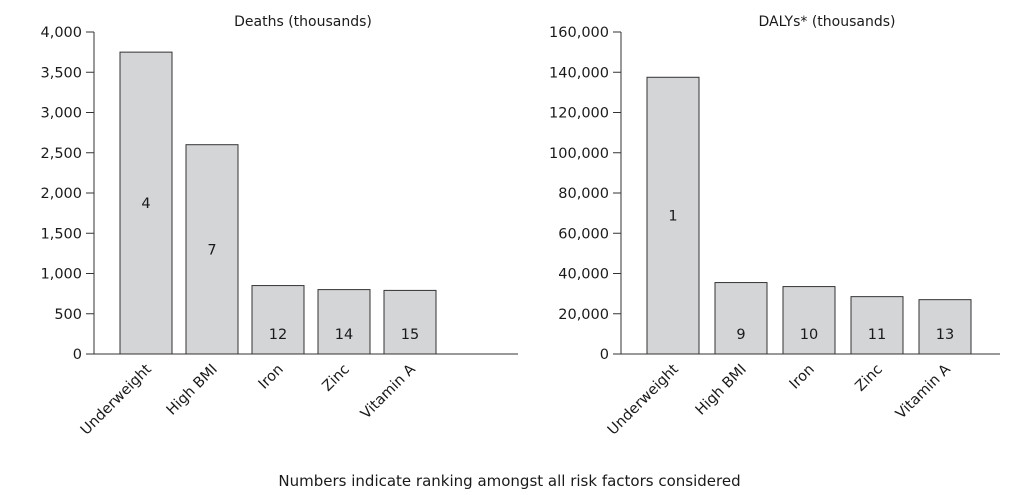  Describe the element at coordinates (61, 234) in the screenshot. I see `y-tick-label: 1,500` at that location.